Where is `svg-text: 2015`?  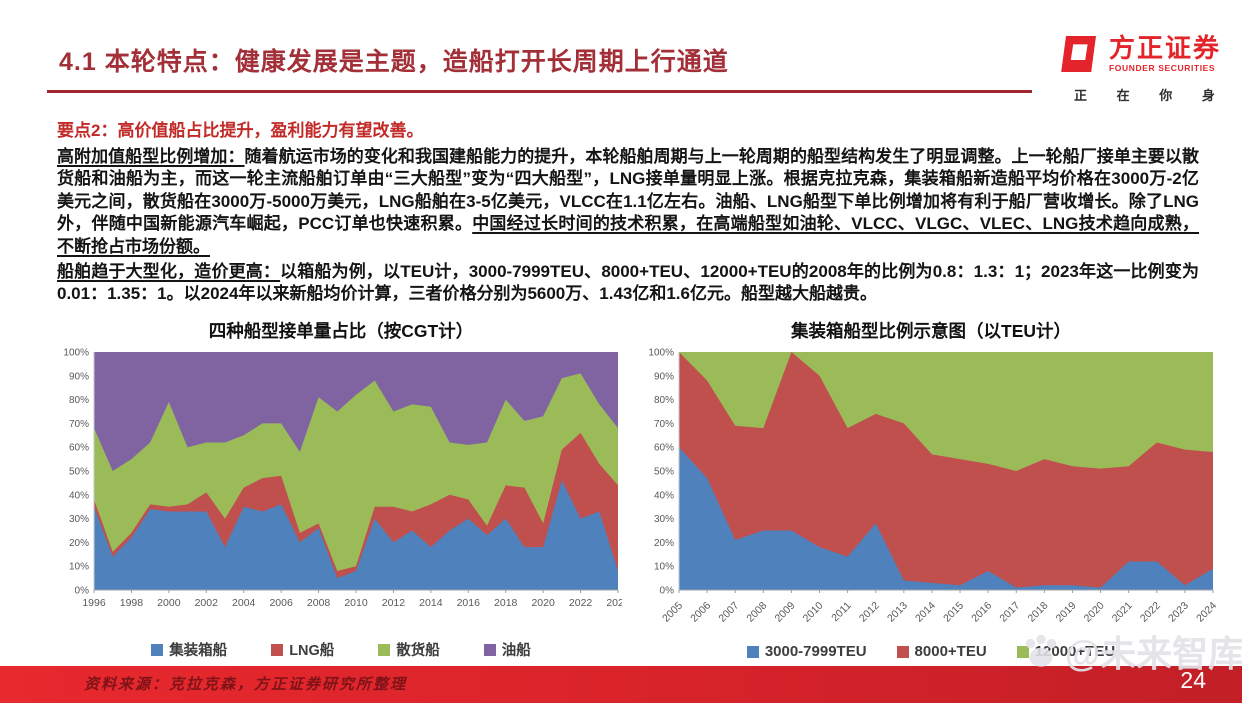 svg-text: 2015 is located at coordinates (953, 612).